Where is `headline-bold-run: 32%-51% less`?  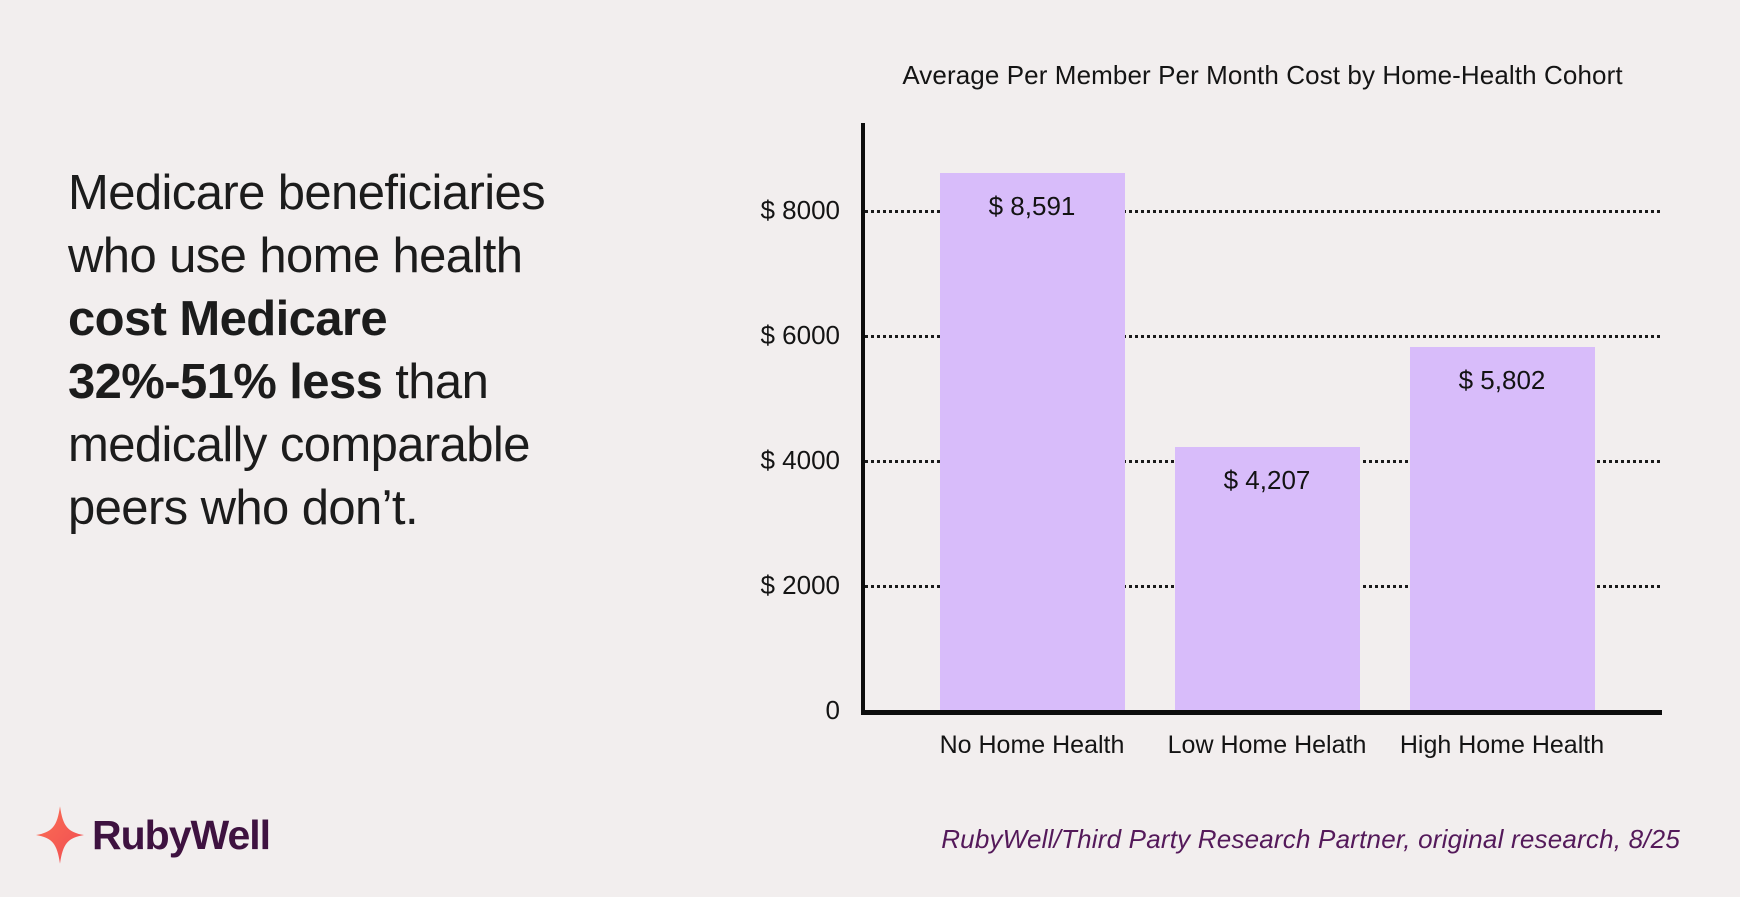 headline-bold-run: 32%-51% less is located at coordinates (225, 382).